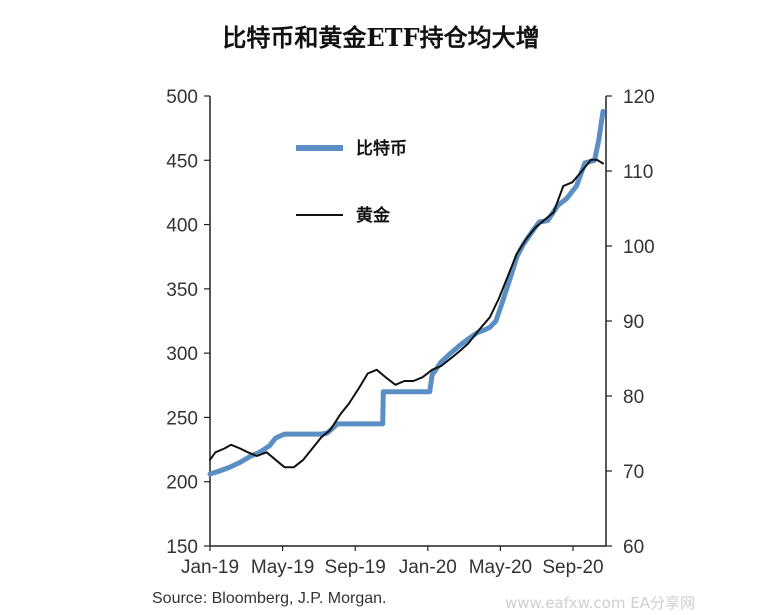 This screenshot has width=762, height=615. I want to click on x-tick-label: Jan-19, so click(210, 567).